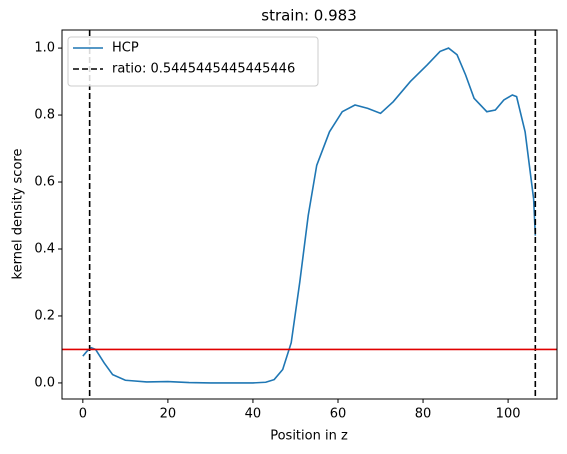 This screenshot has width=567, height=454. What do you see at coordinates (44, 48) in the screenshot?
I see `y-tick-label: 1.0` at bounding box center [44, 48].